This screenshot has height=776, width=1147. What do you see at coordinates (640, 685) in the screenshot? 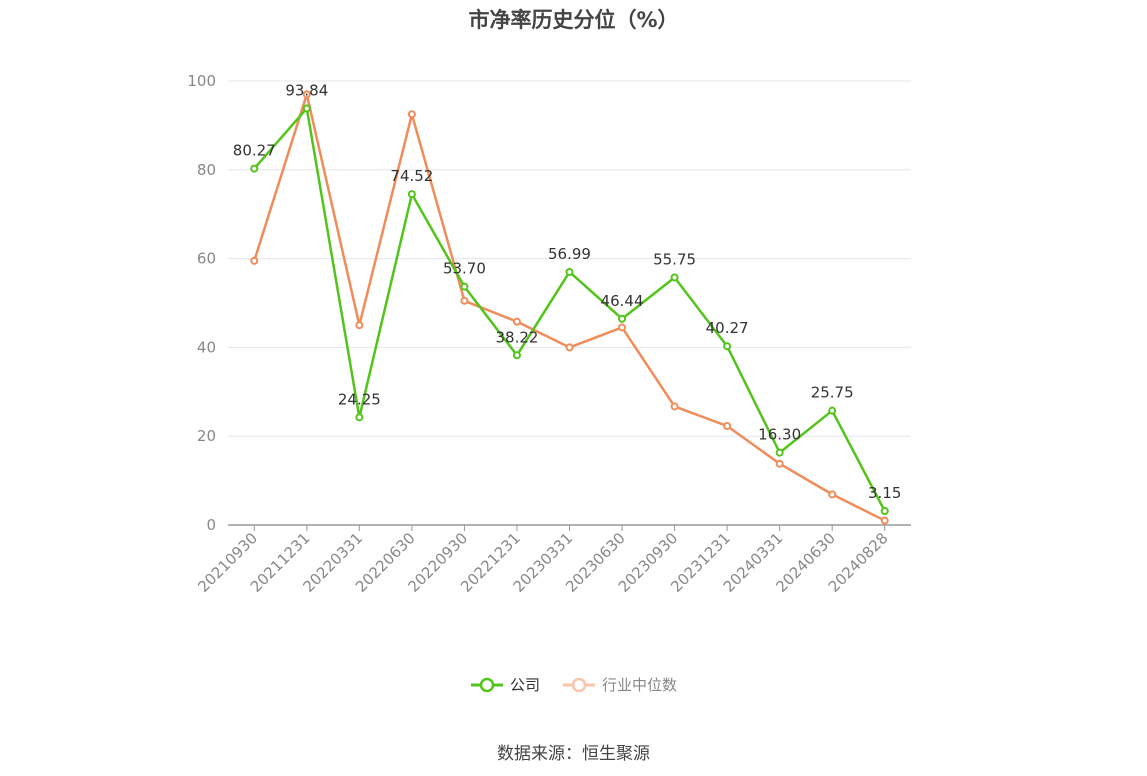
I see `legend-label-industry: 行业中位数` at bounding box center [640, 685].